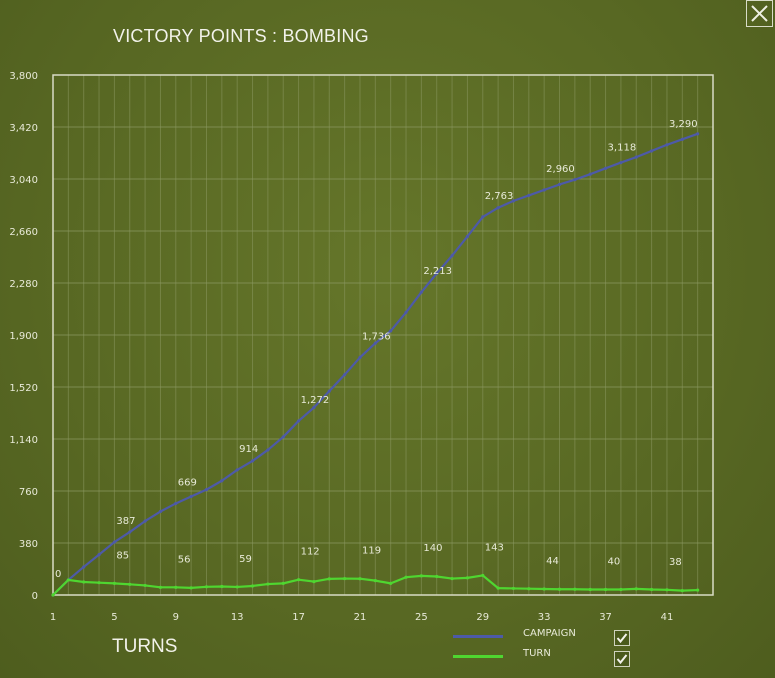 The width and height of the screenshot is (775, 678). I want to click on data-label-turn: 119, so click(371, 551).